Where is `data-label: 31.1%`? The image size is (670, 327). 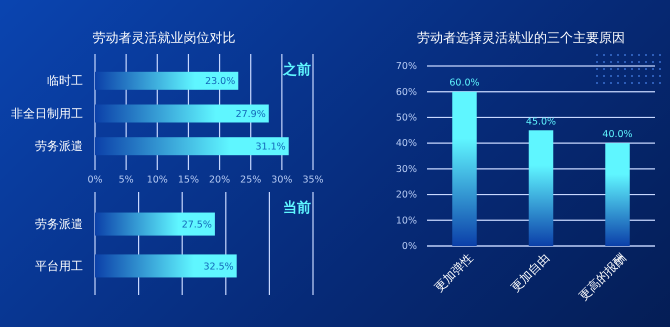
data-label: 31.1% is located at coordinates (271, 147).